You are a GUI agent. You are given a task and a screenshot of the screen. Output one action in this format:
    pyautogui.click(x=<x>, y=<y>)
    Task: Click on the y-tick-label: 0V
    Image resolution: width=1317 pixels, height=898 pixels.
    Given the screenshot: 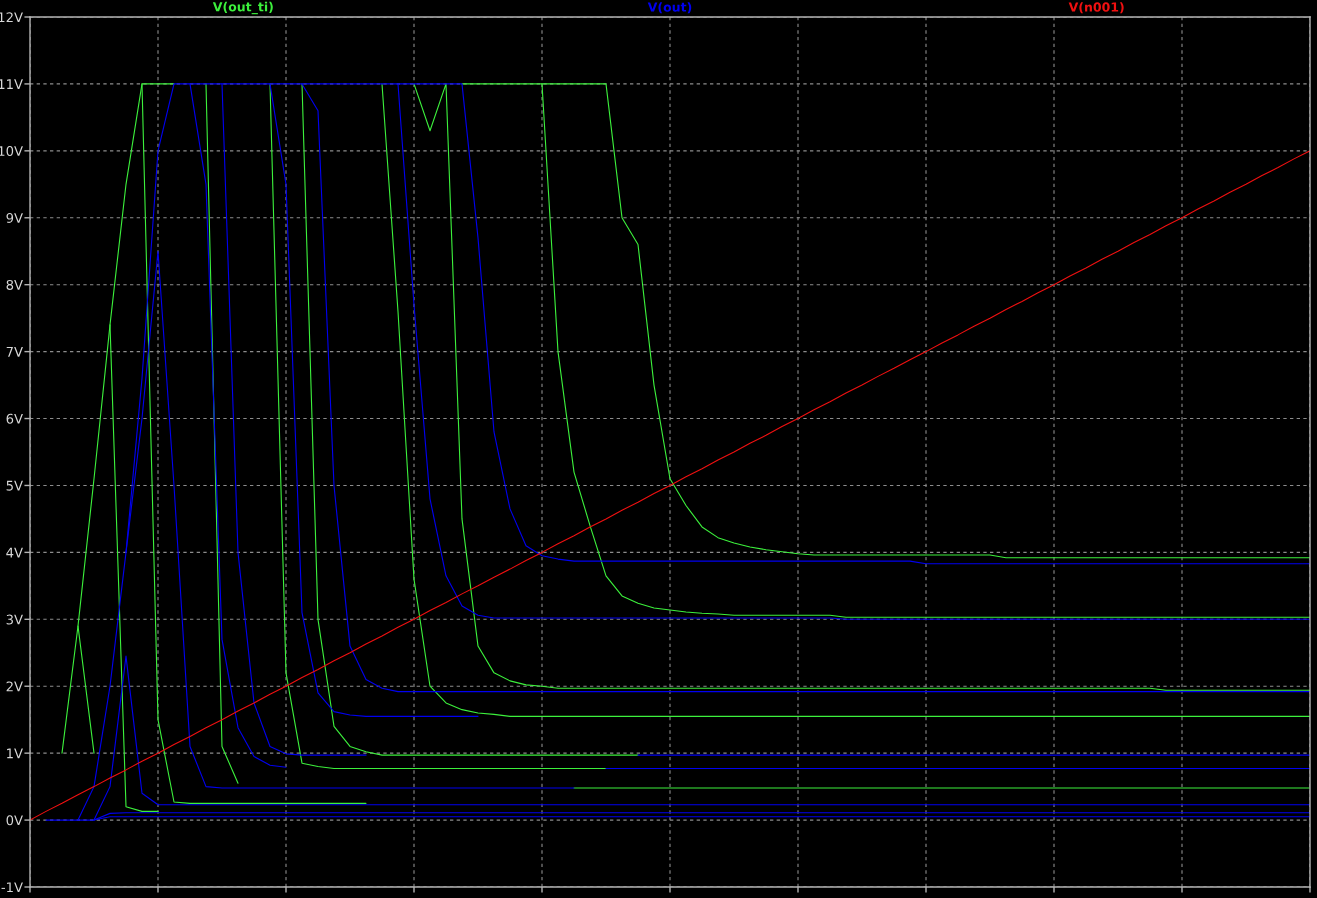 What is the action you would take?
    pyautogui.click(x=14, y=820)
    